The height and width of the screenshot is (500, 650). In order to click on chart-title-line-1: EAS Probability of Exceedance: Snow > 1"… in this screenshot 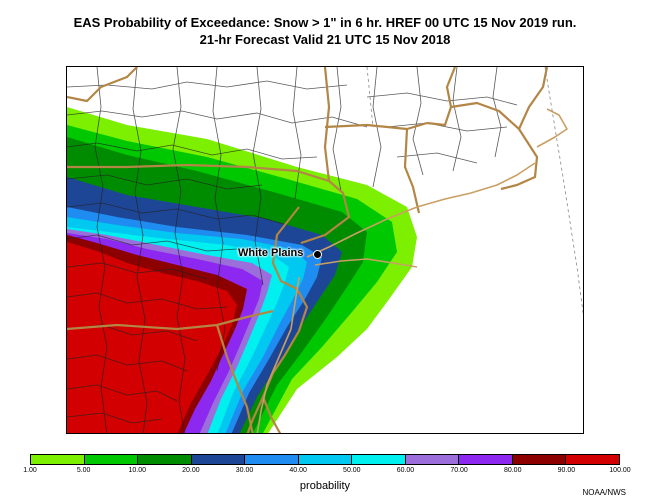, I will do `click(325, 22)`.